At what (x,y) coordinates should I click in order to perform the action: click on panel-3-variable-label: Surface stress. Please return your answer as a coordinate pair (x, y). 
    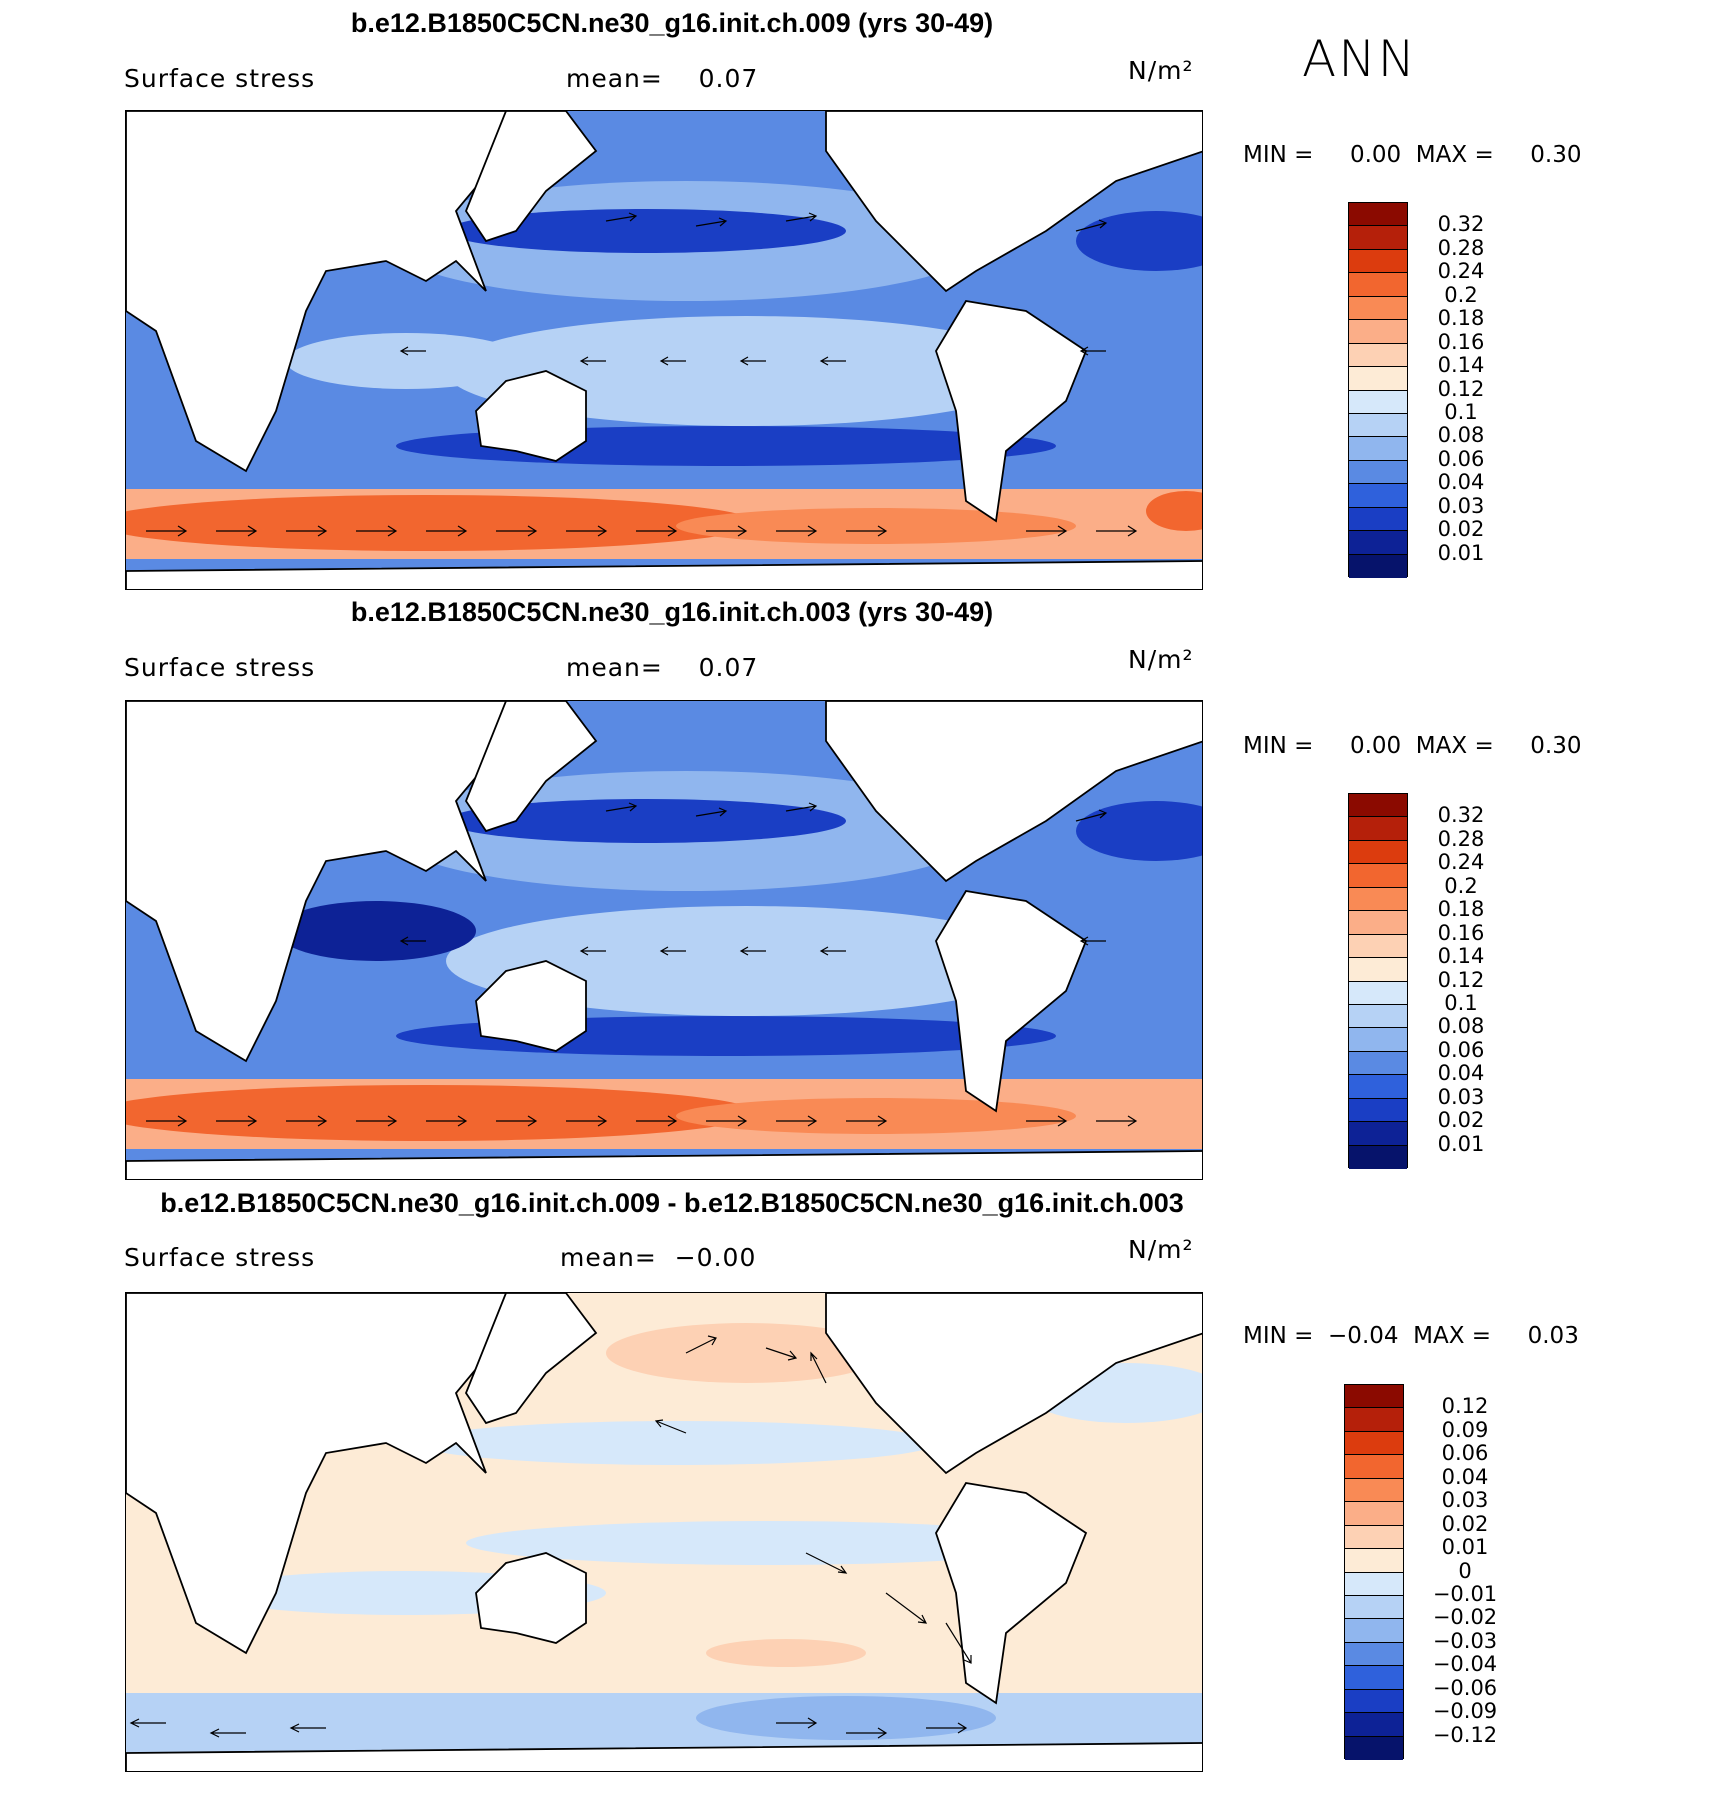
    Looking at the image, I should click on (220, 1257).